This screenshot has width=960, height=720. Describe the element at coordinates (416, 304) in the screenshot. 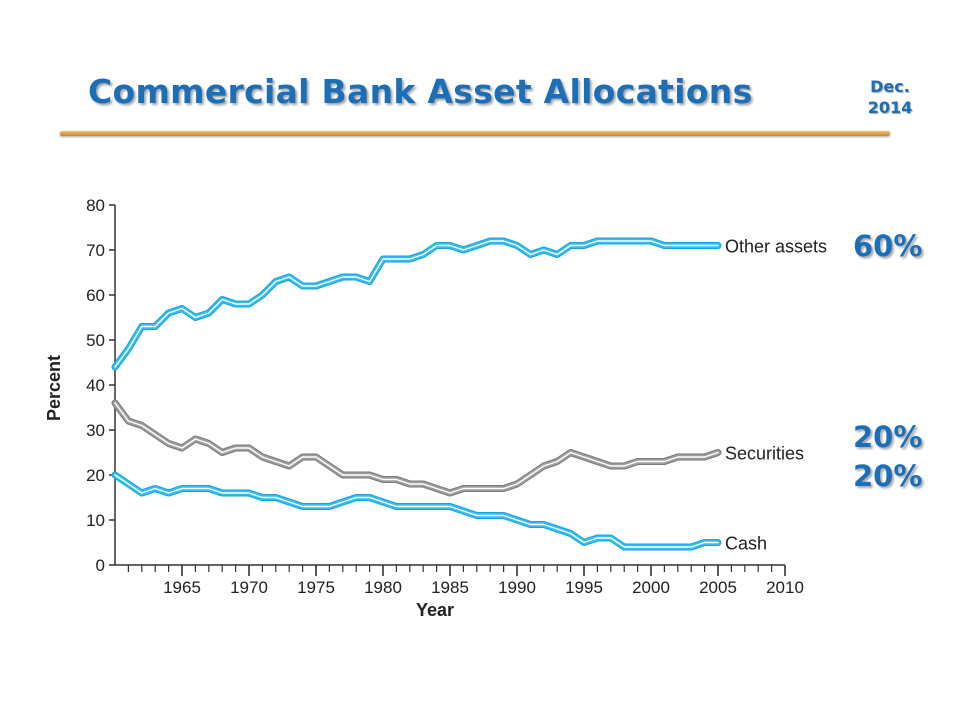

I see `series-outline-other-assets` at that location.